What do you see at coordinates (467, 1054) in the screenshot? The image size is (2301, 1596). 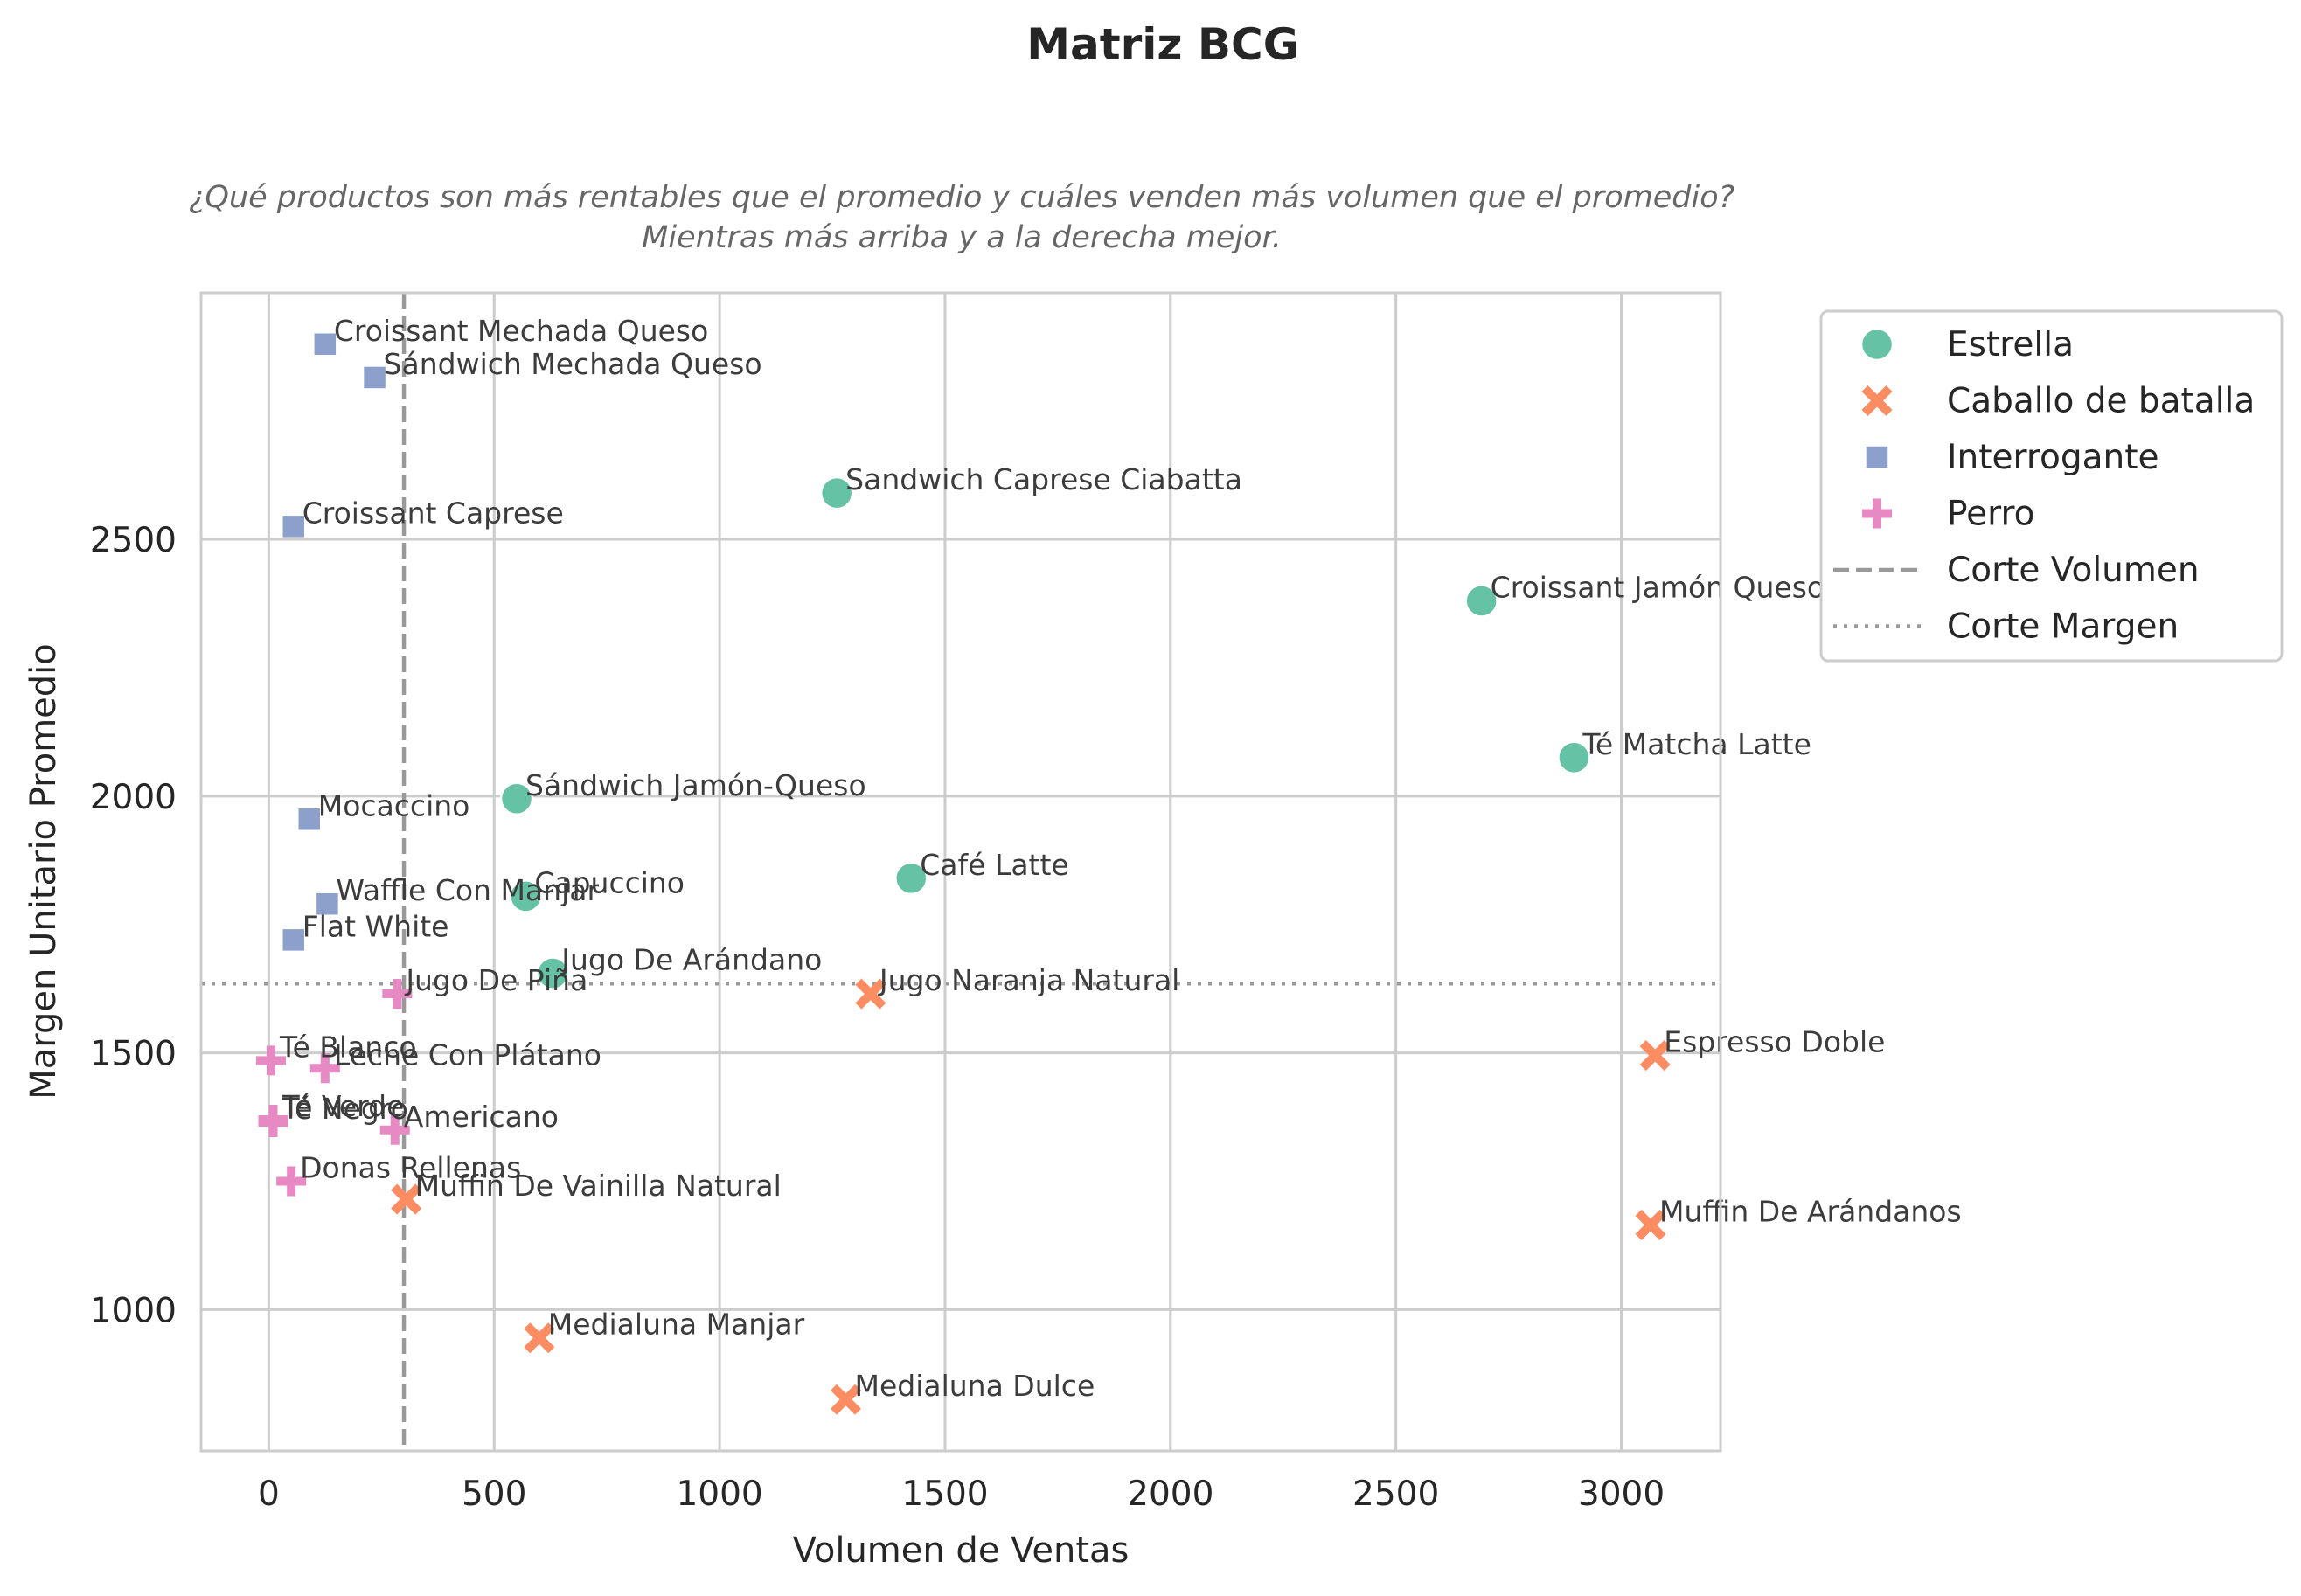 I see `point-label-leche-con-platano: Leche Con Plátano` at bounding box center [467, 1054].